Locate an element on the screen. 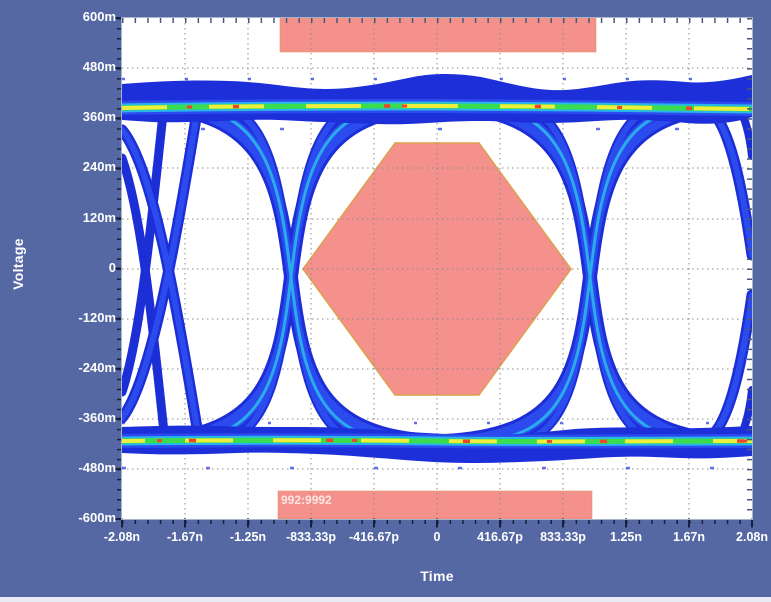  x-tick-label: -2.08n is located at coordinates (122, 537).